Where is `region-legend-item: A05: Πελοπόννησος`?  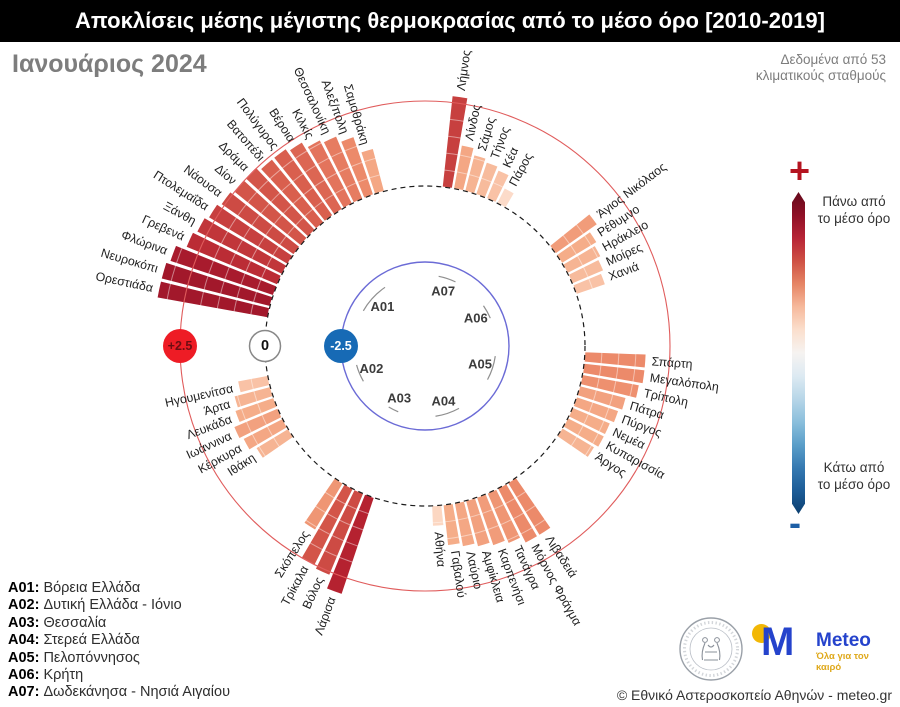 region-legend-item: A05: Πελοπόννησος is located at coordinates (119, 658).